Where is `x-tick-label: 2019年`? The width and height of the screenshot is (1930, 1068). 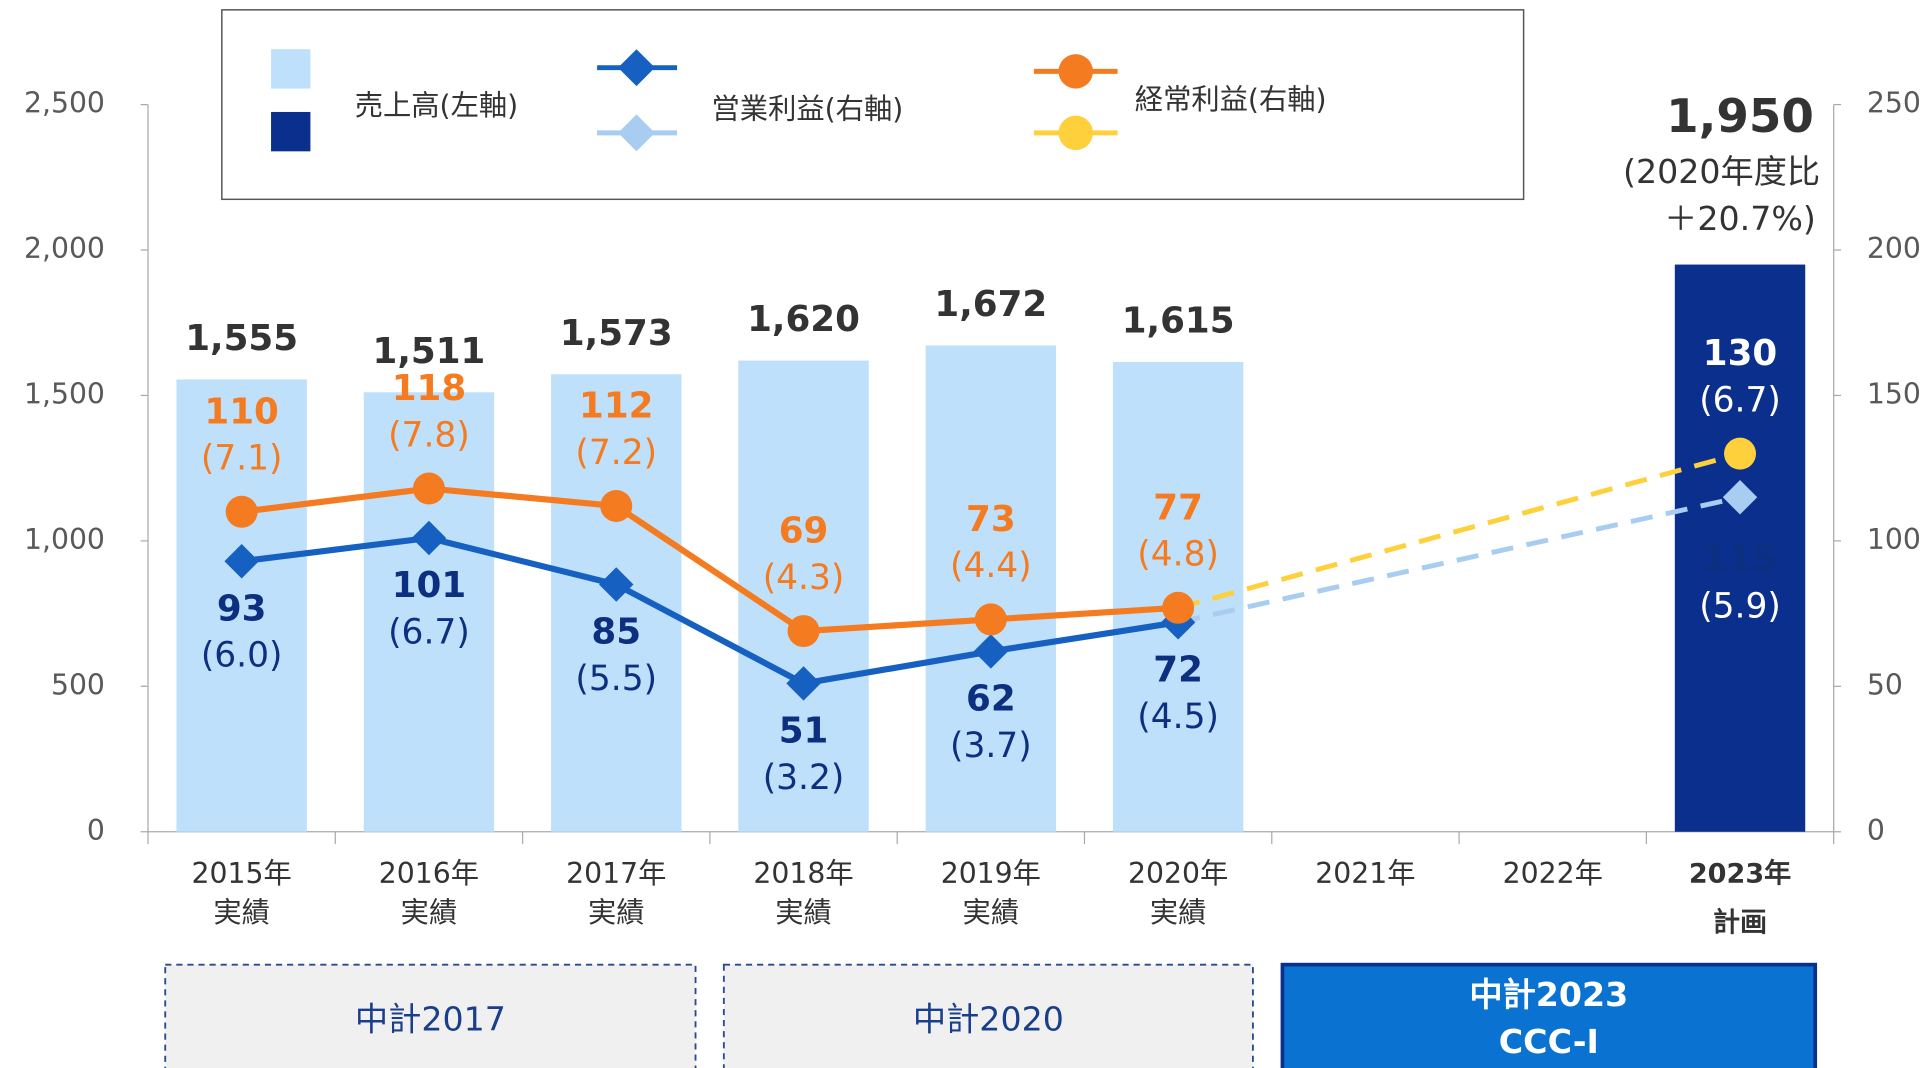 x-tick-label: 2019年 is located at coordinates (991, 873).